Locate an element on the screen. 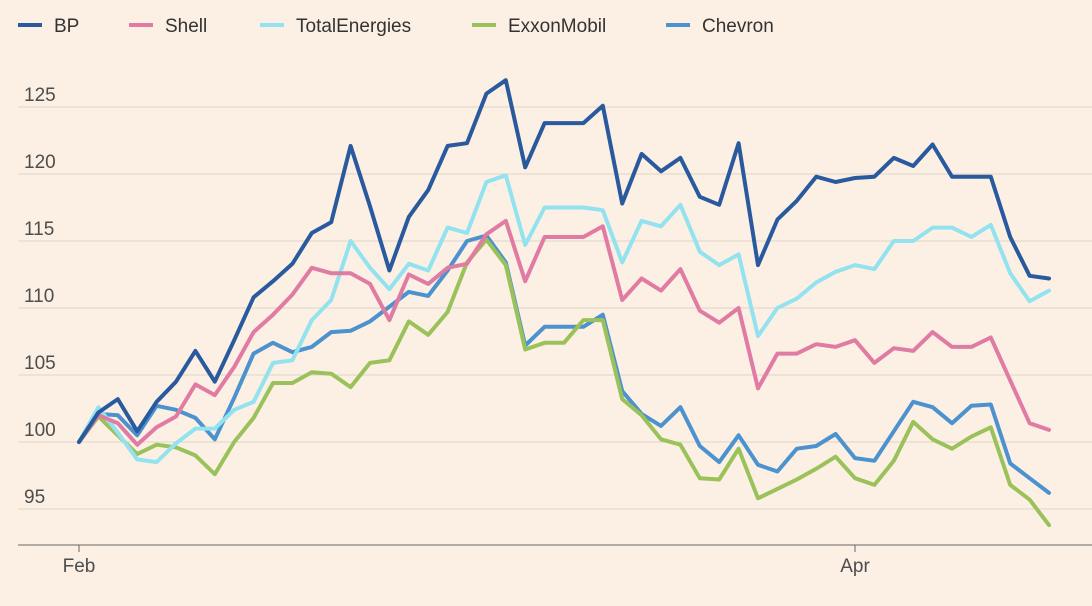 This screenshot has width=1092, height=606. legend-label: Chevron is located at coordinates (738, 26).